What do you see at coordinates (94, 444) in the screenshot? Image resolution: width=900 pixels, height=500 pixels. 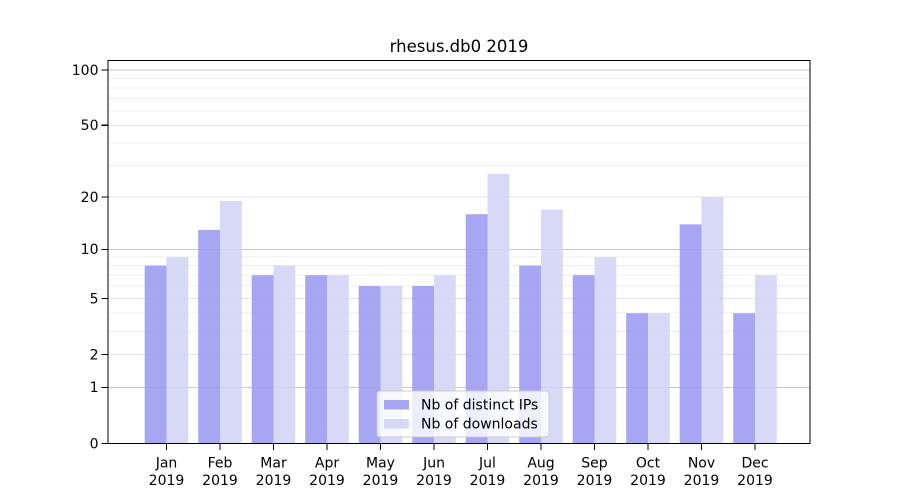 I see `y-tick-label: 0` at bounding box center [94, 444].